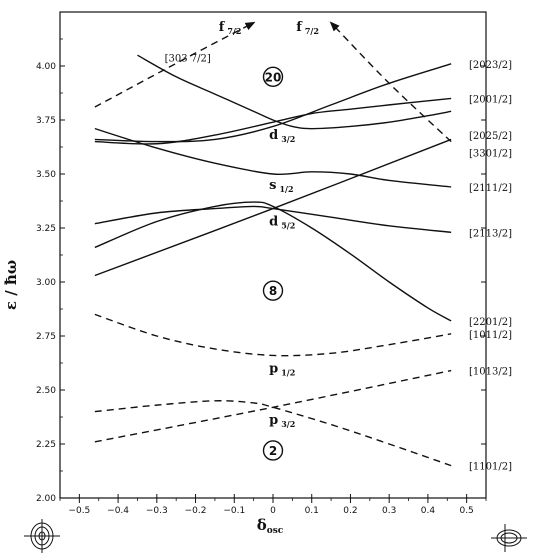  Describe the element at coordinates (188, 58) in the screenshot. I see `orbital-label-top-left: [303 7/2]` at that location.